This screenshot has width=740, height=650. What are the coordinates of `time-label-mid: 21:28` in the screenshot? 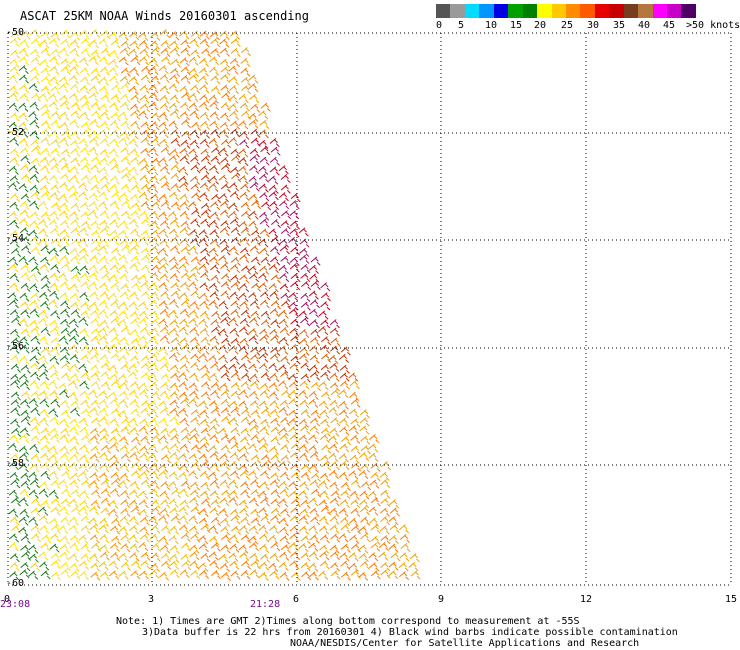 It's located at (265, 604).